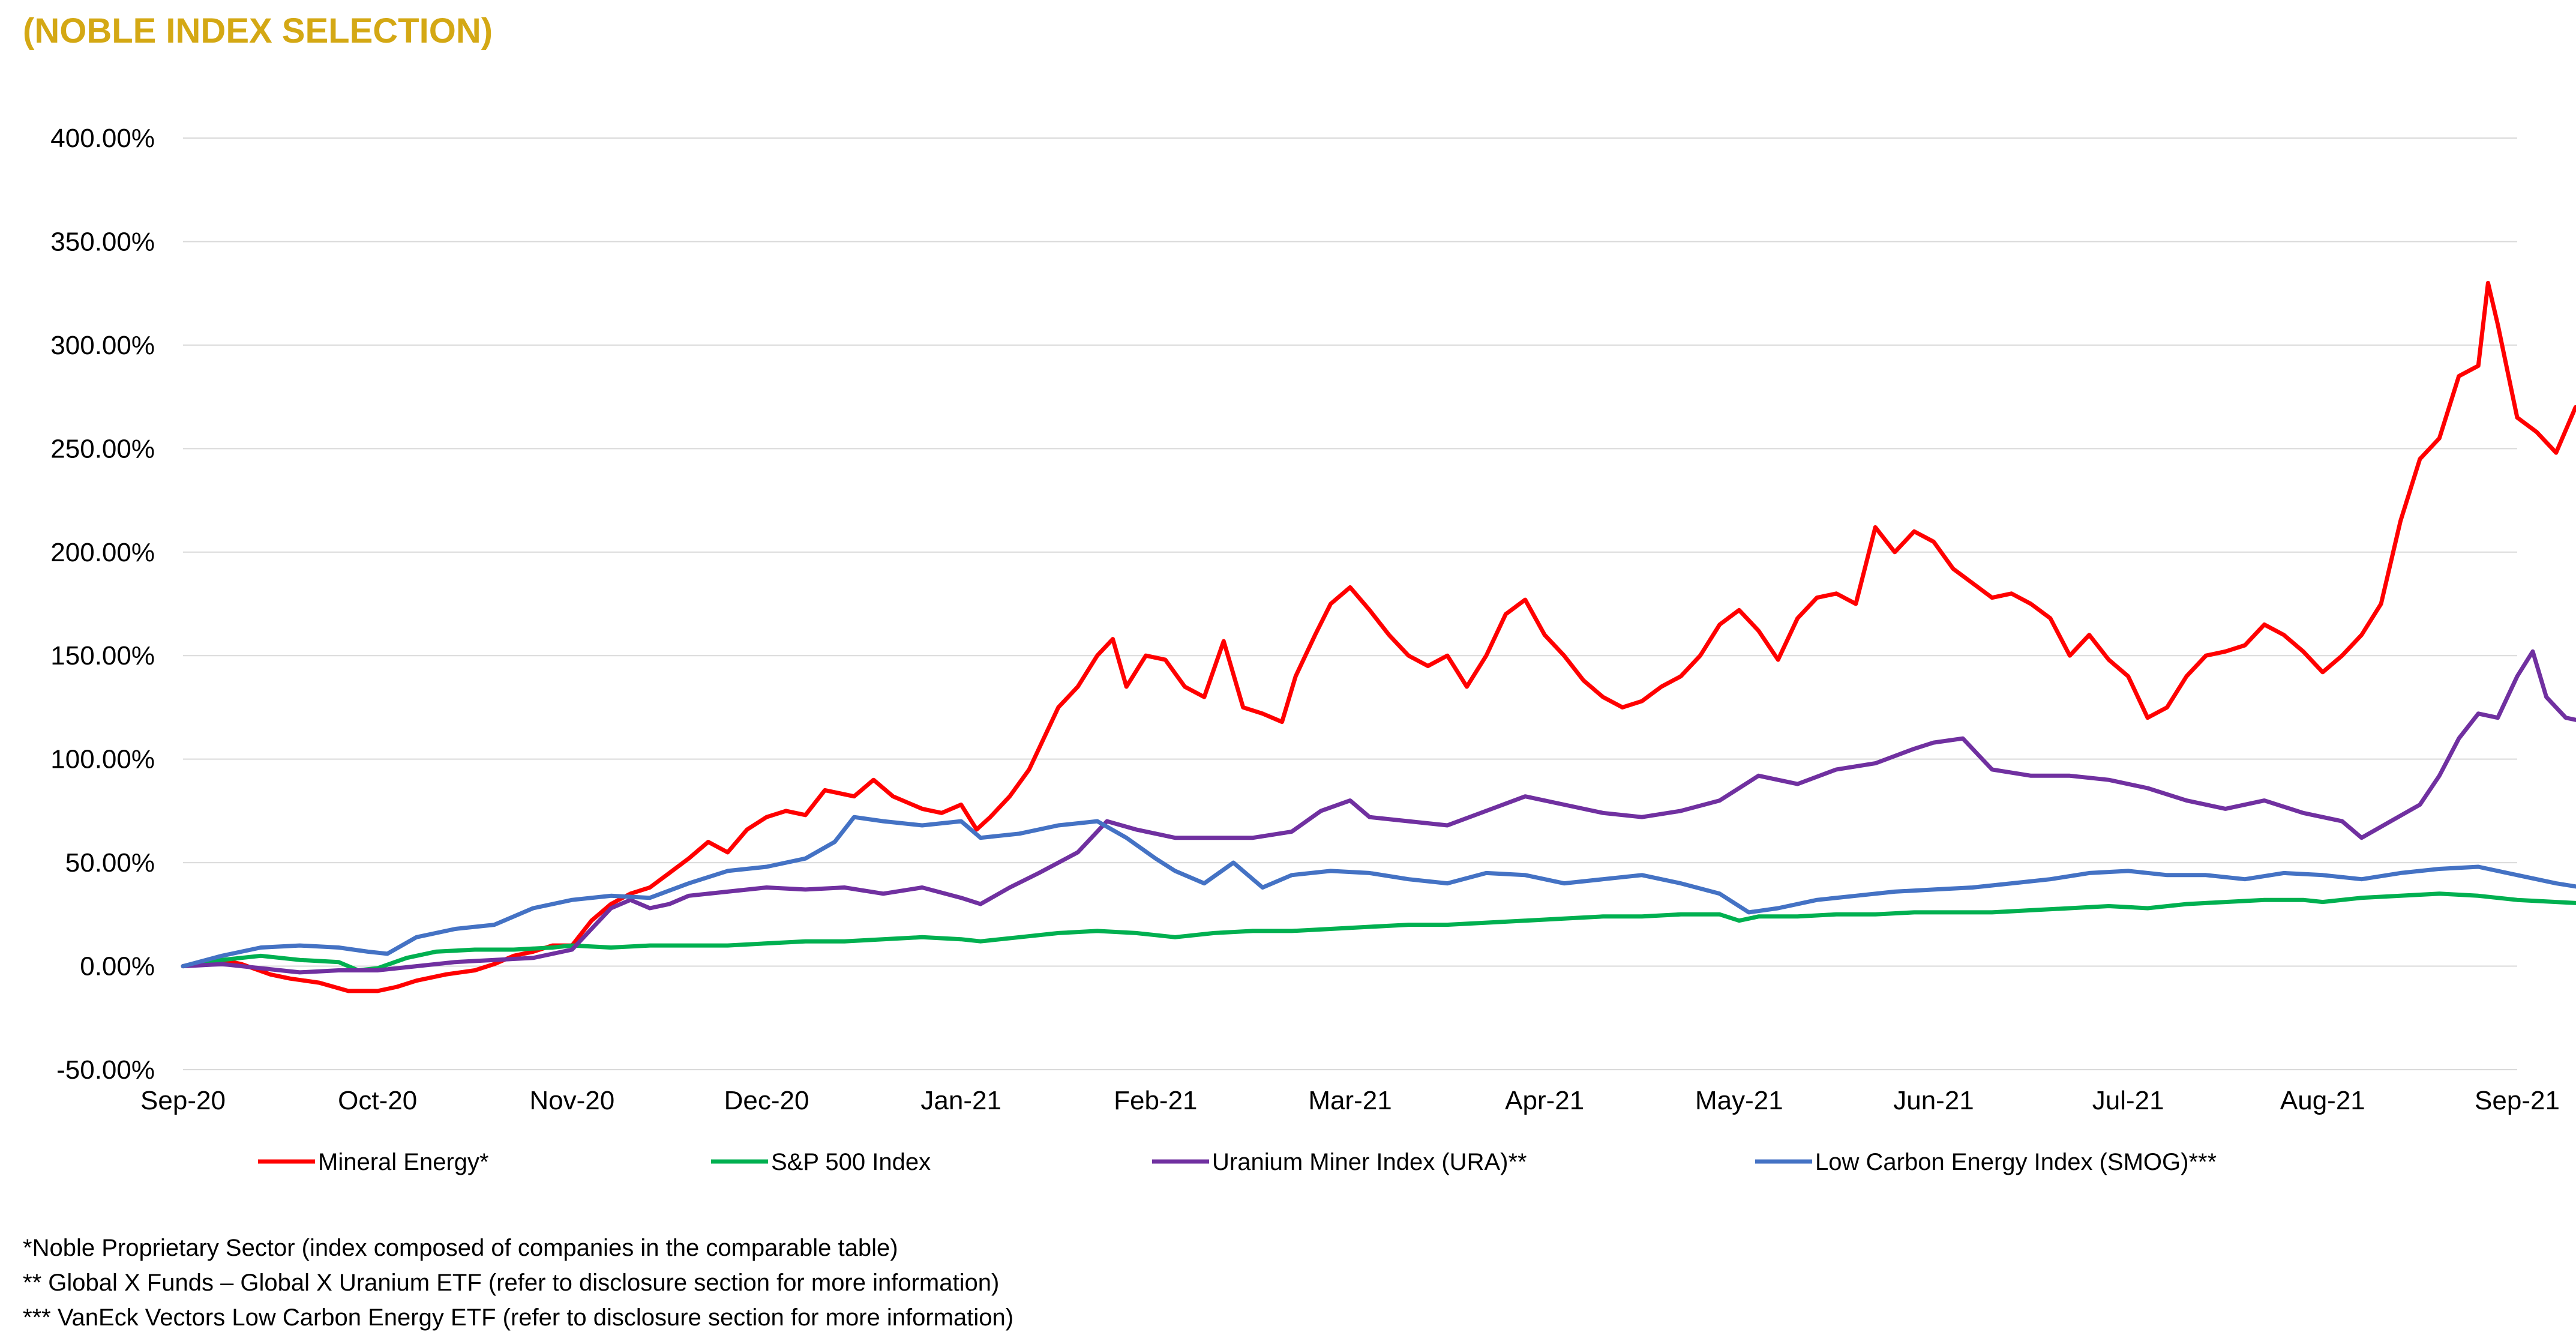 The width and height of the screenshot is (2576, 1335). Describe the element at coordinates (102, 448) in the screenshot. I see `y-tick-label: 250.00%` at that location.